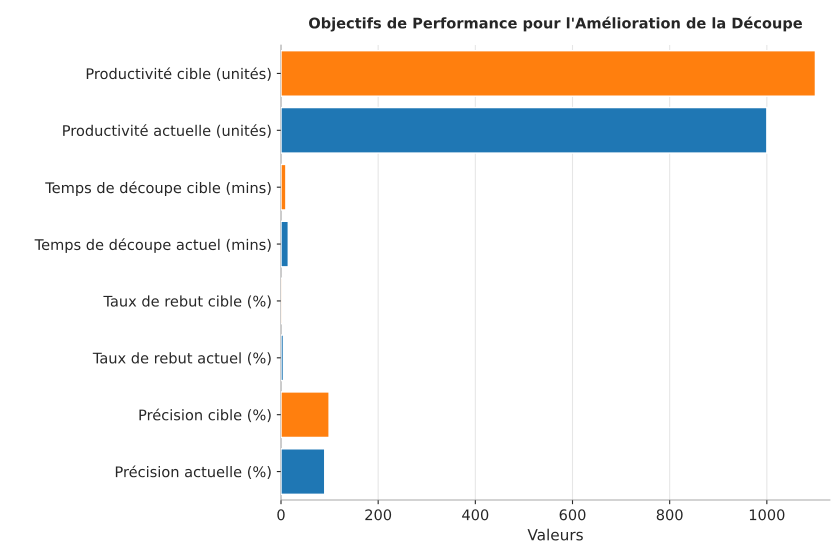 Image resolution: width=831 pixels, height=545 pixels. What do you see at coordinates (281, 514) in the screenshot?
I see `x-tick-label: 0` at bounding box center [281, 514].